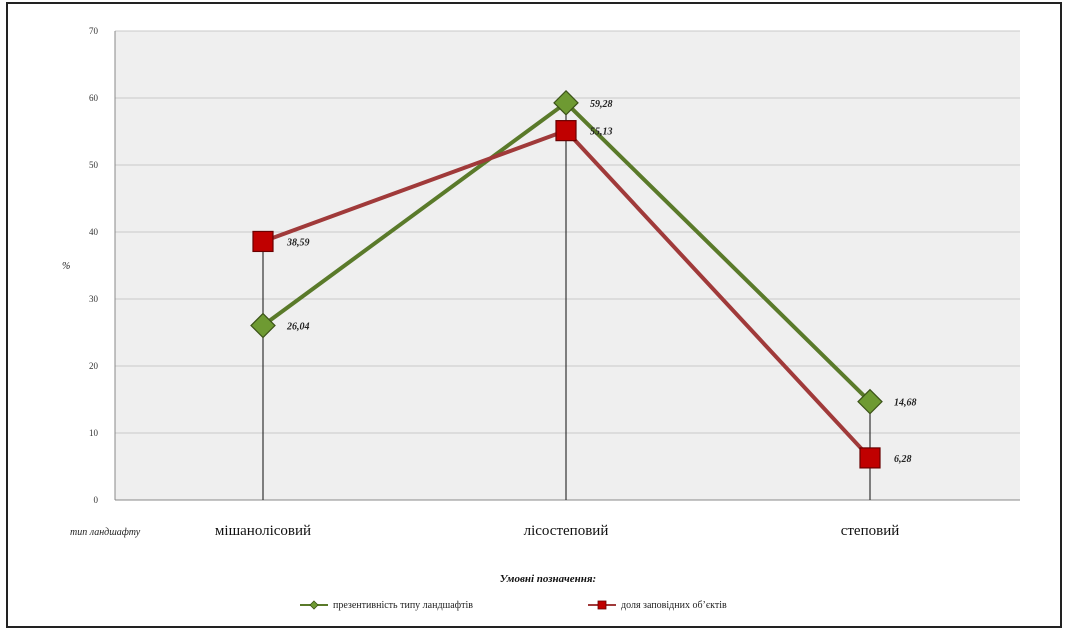 The height and width of the screenshot is (632, 1070). Describe the element at coordinates (94, 165) in the screenshot. I see `y-tick-label: 50` at that location.